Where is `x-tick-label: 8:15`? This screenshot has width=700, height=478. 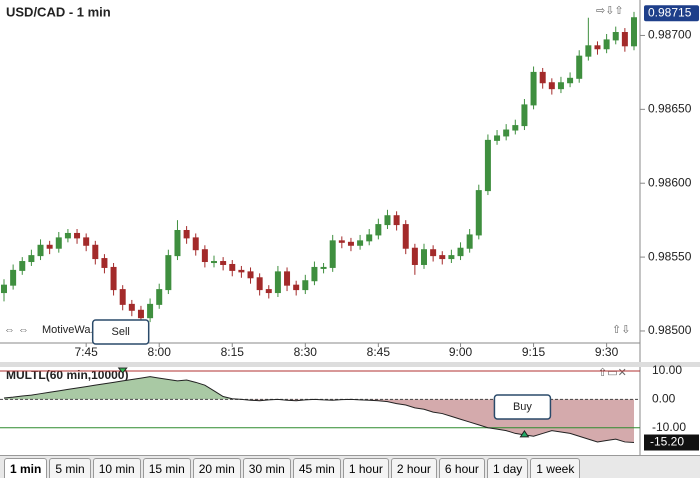 x-tick-label: 8:15 is located at coordinates (233, 352).